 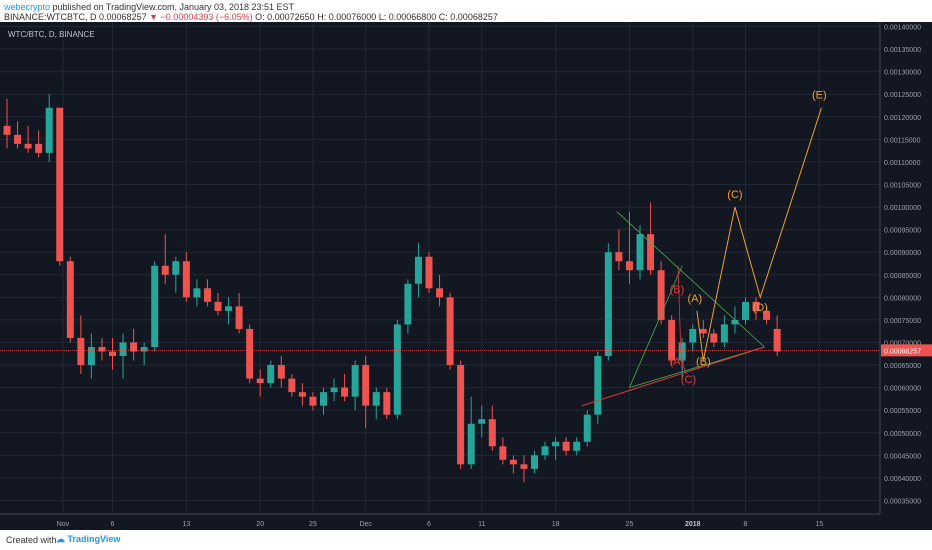 I want to click on y-tick-label: 0.00110000, so click(x=902, y=163).